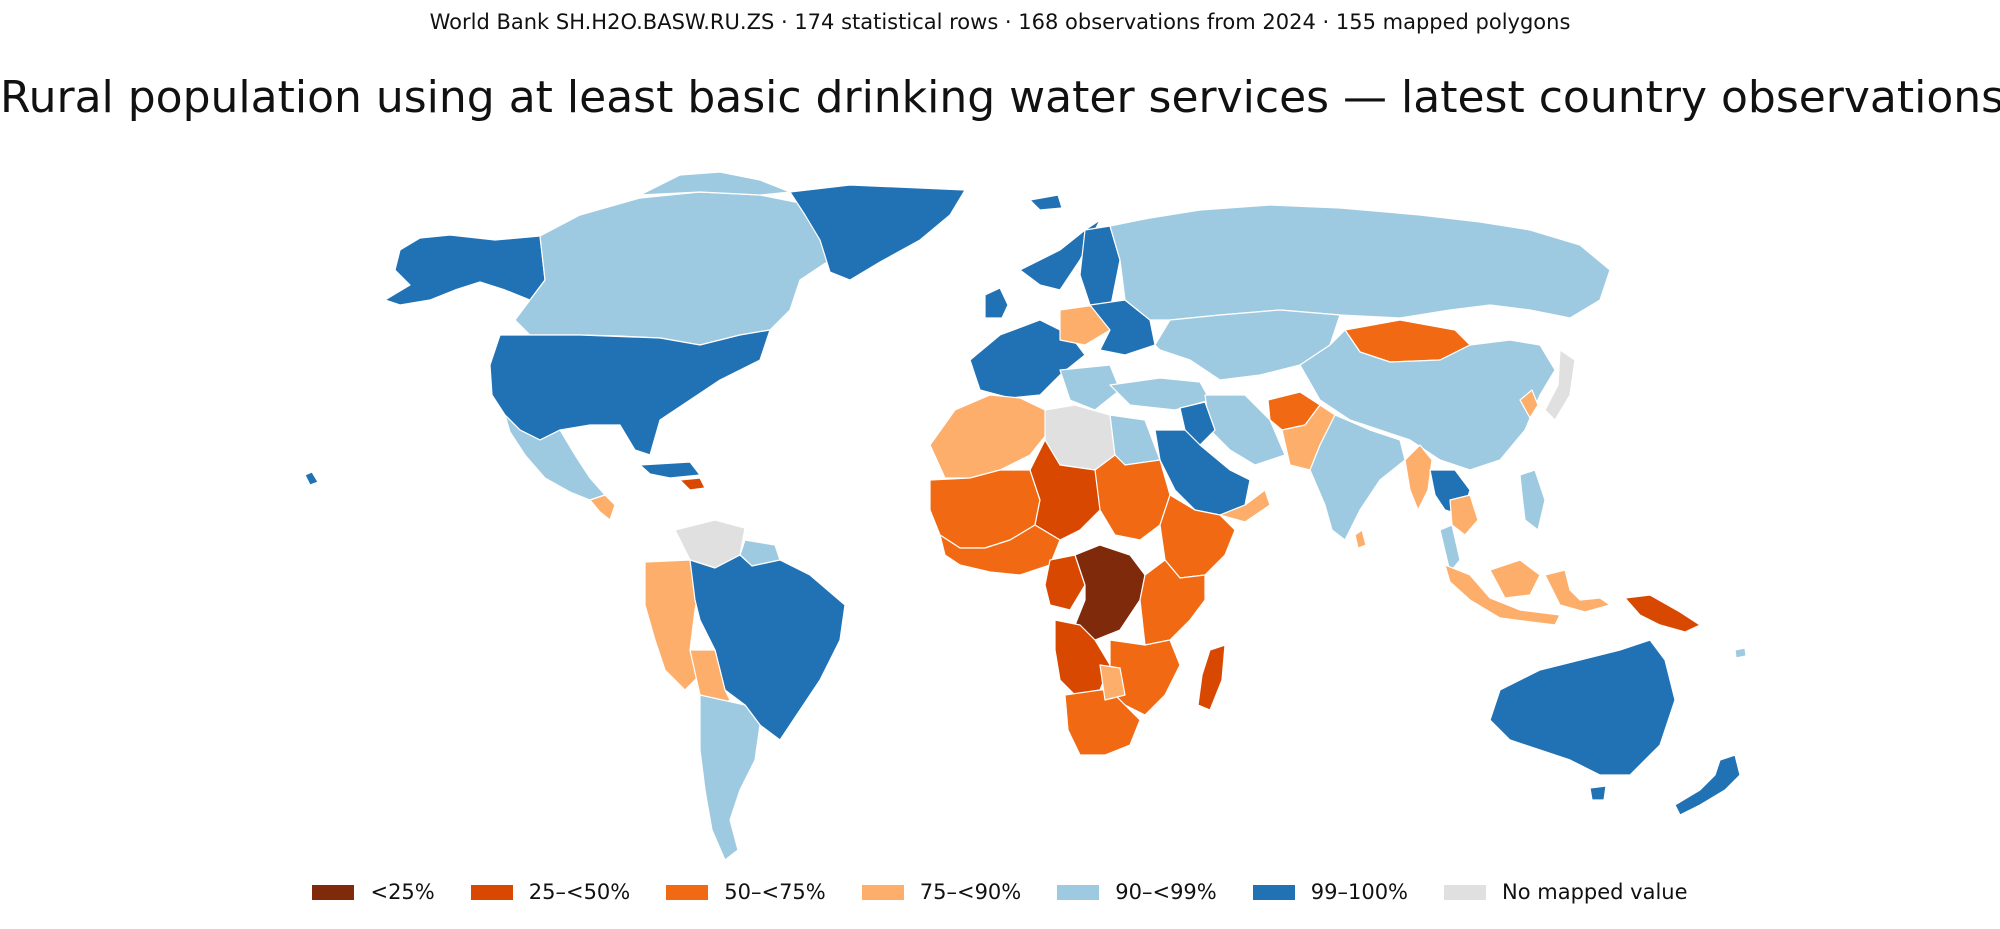  Describe the element at coordinates (970, 892) in the screenshot. I see `legend-label: 75–<90%` at that location.